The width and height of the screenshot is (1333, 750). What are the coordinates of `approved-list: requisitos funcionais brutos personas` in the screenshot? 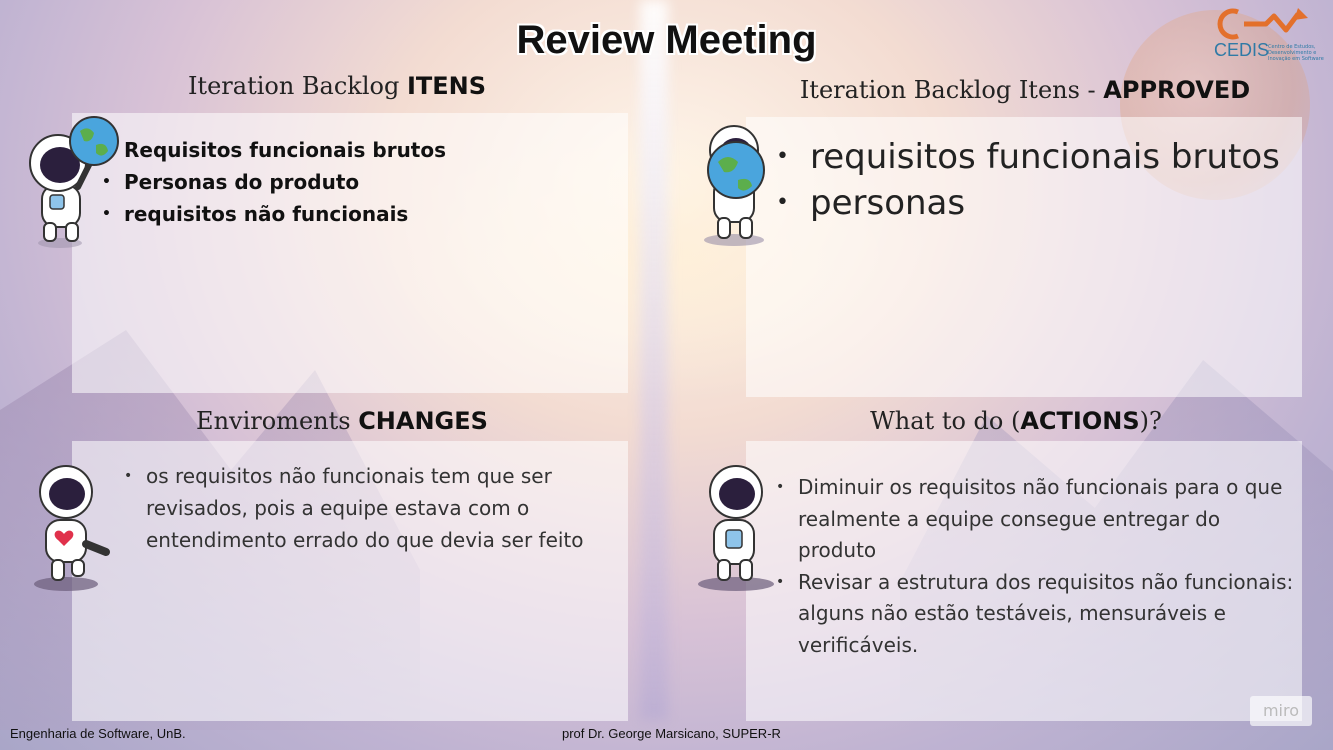 It's located at (1027, 180).